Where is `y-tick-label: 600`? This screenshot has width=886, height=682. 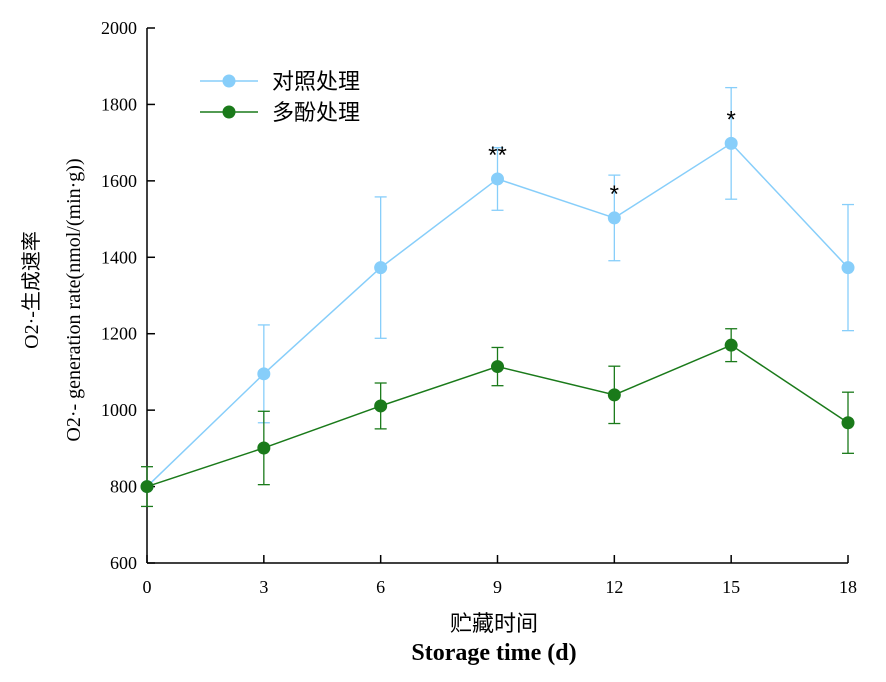 y-tick-label: 600 is located at coordinates (123, 563).